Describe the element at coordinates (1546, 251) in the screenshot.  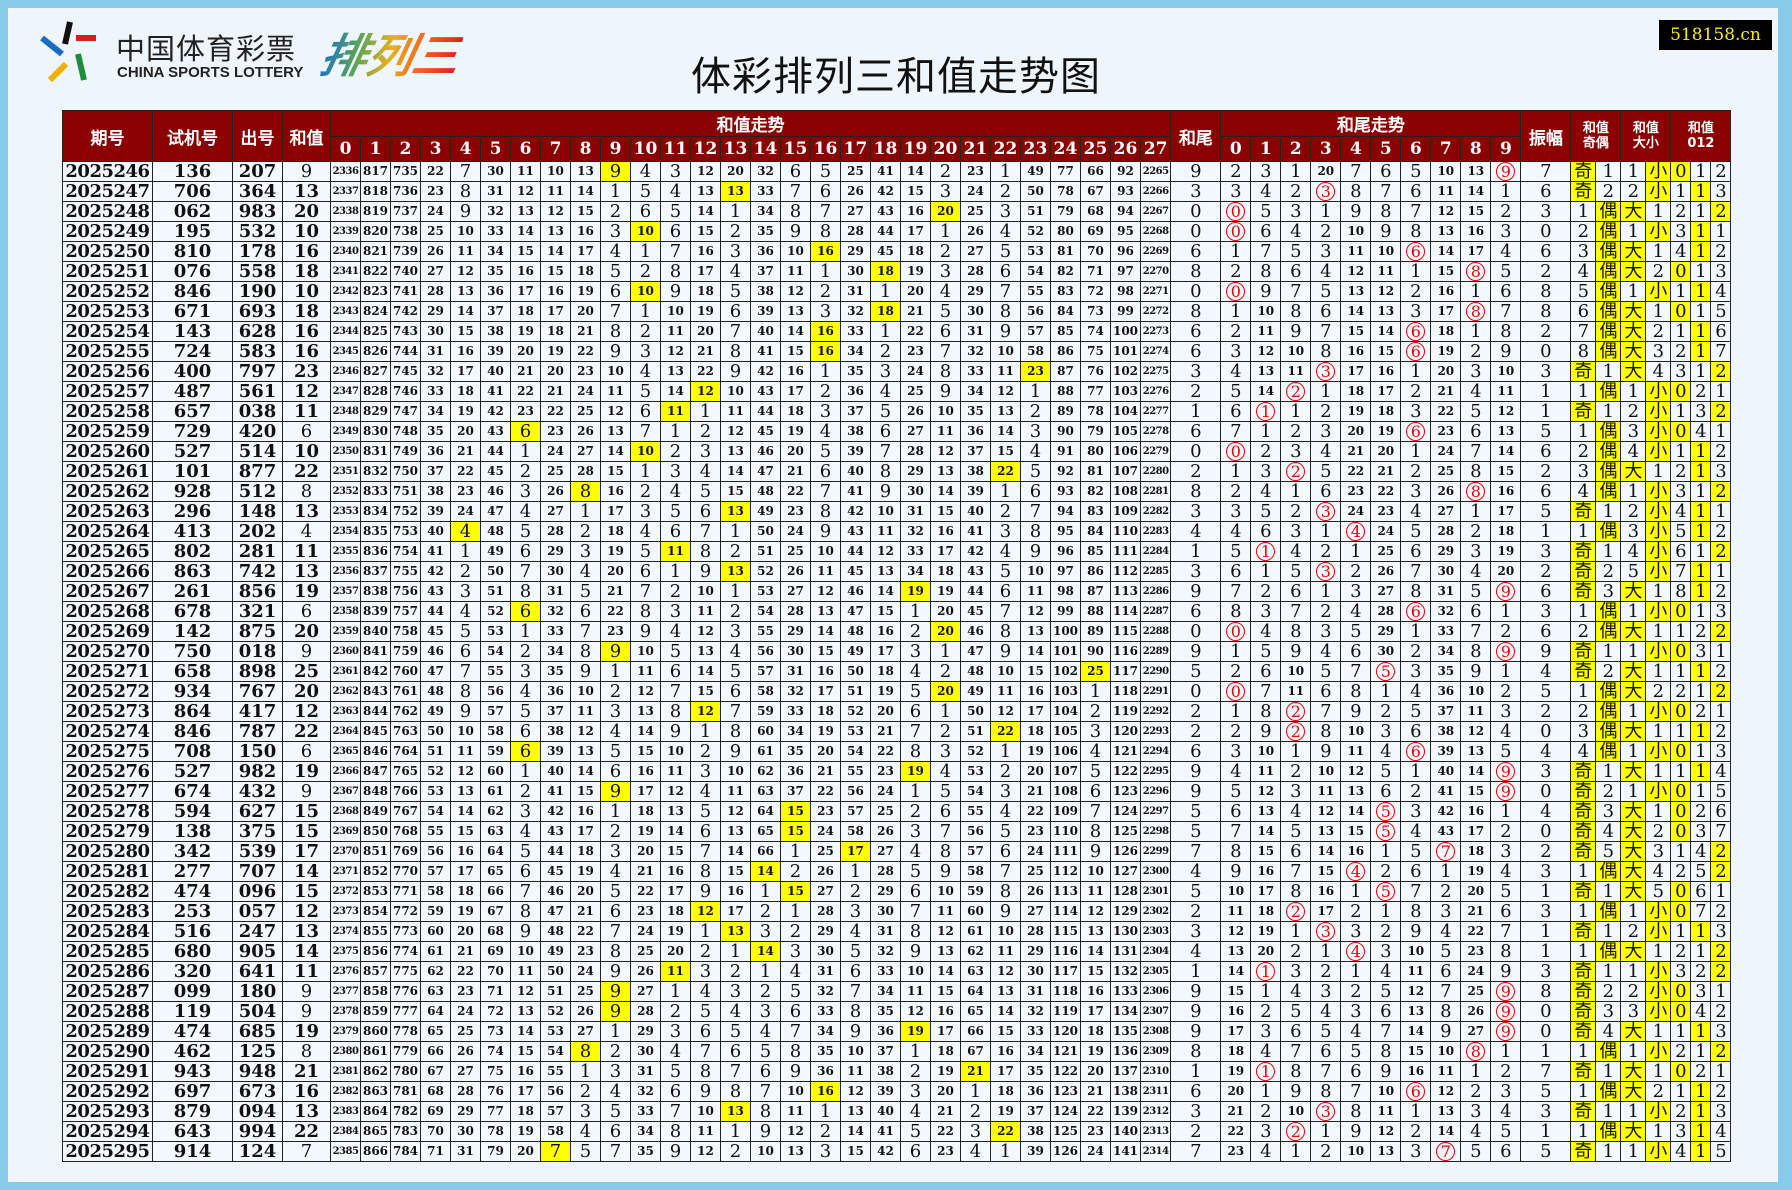
I see `amplitude-cell: 6` at that location.